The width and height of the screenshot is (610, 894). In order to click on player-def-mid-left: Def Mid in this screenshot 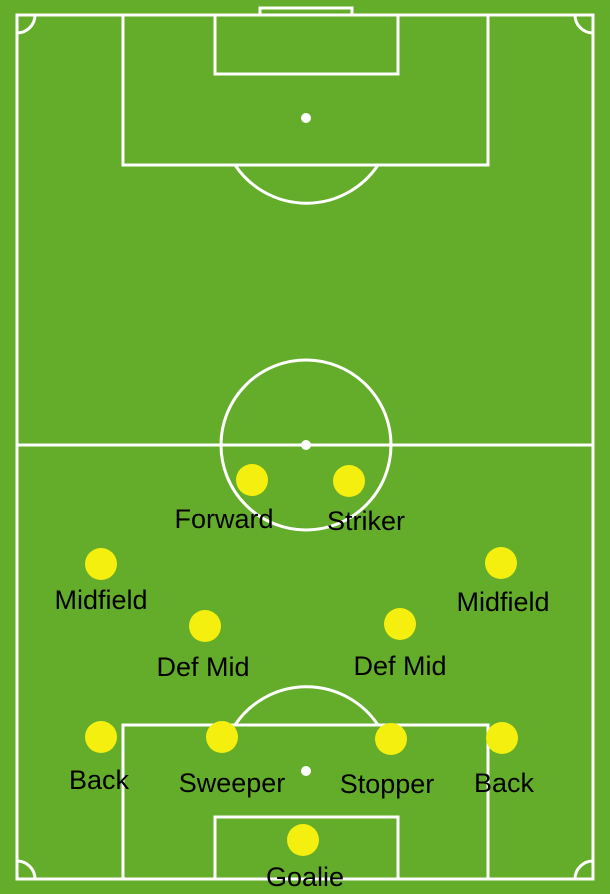, I will do `click(203, 646)`.